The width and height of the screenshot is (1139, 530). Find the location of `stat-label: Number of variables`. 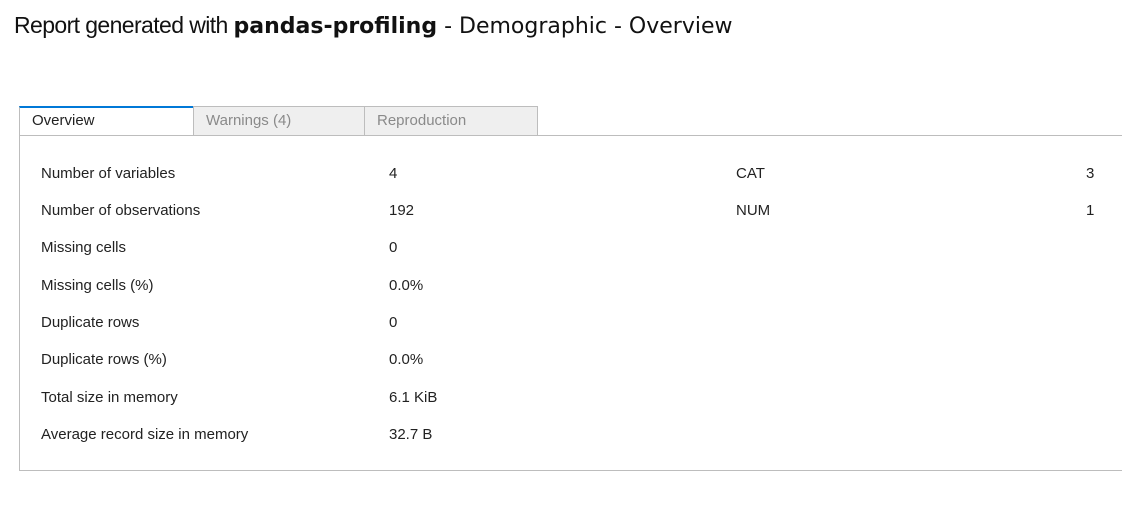

stat-label: Number of variables is located at coordinates (108, 173).